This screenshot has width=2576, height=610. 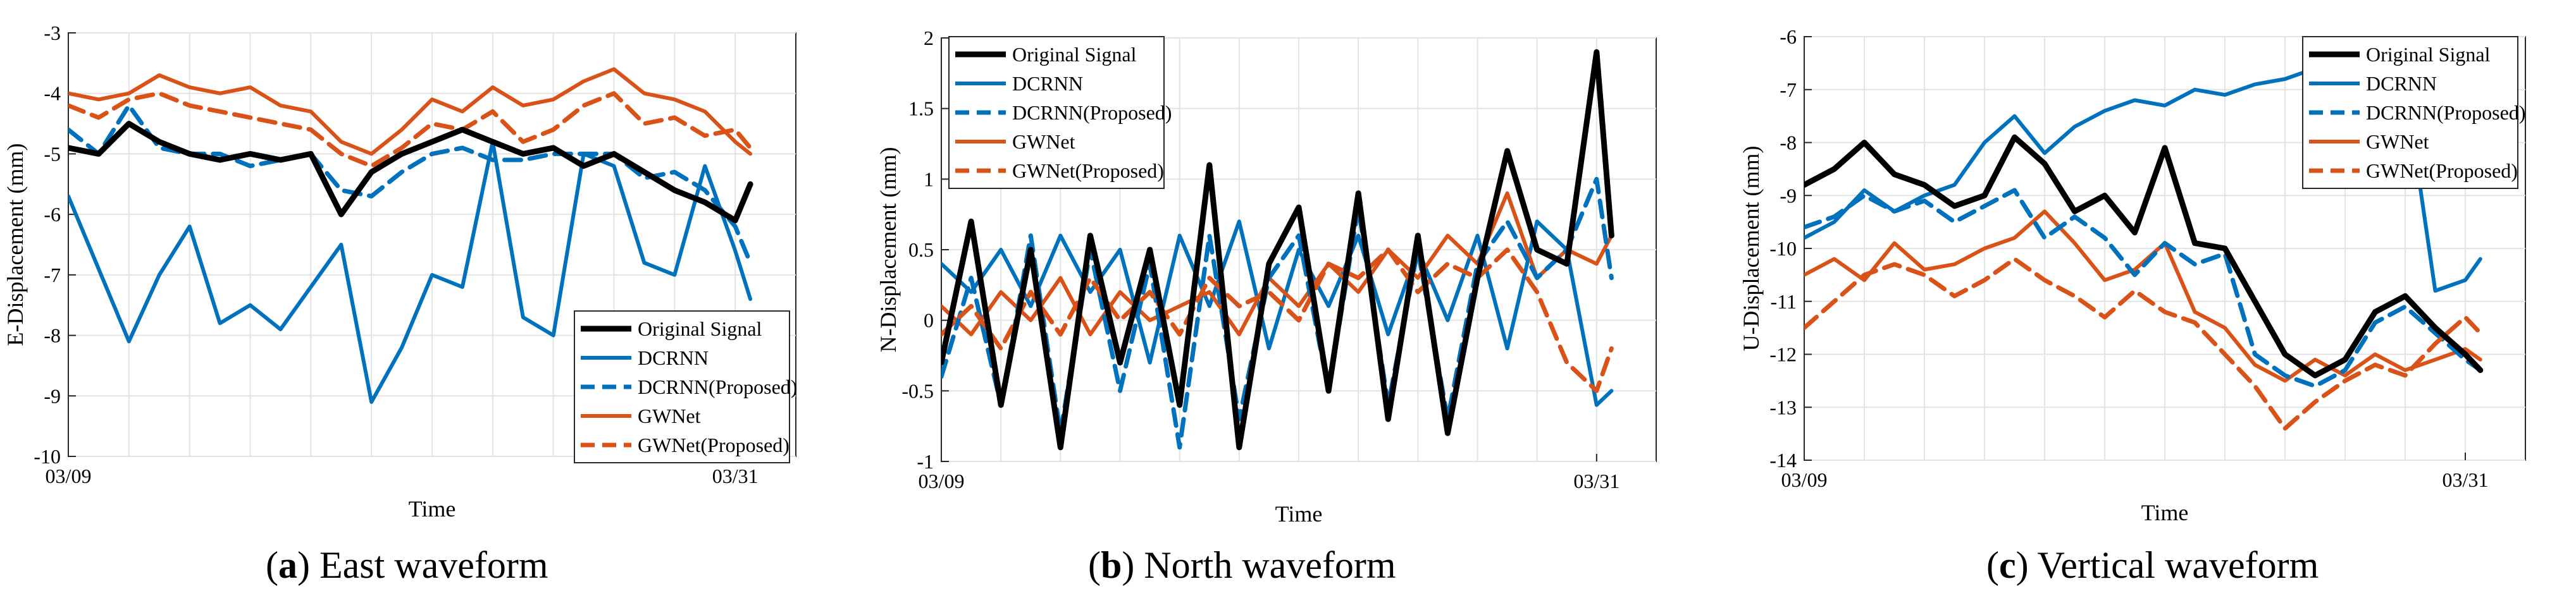 I want to click on y-axis-label: N-Displacement (mm), so click(x=889, y=250).